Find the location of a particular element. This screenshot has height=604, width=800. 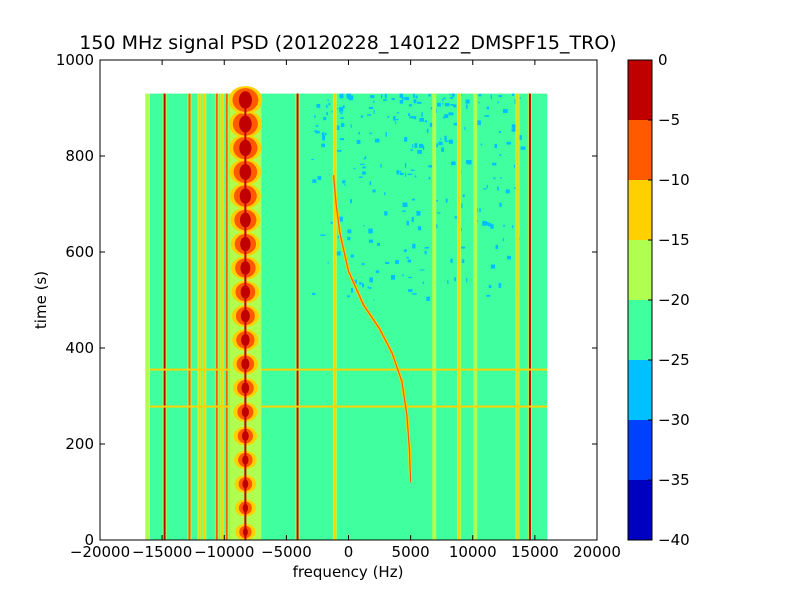

x-tick-label: 10000 is located at coordinates (473, 552).